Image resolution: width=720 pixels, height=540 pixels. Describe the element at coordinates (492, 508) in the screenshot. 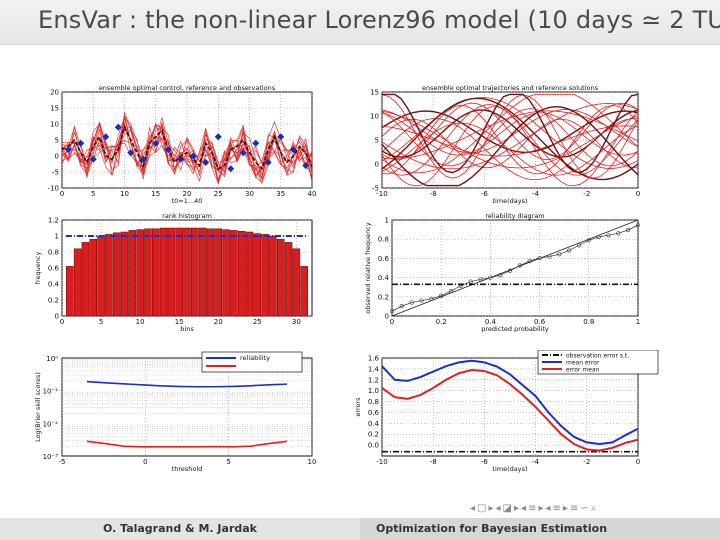

I see `nav-icon-2: ▸` at that location.